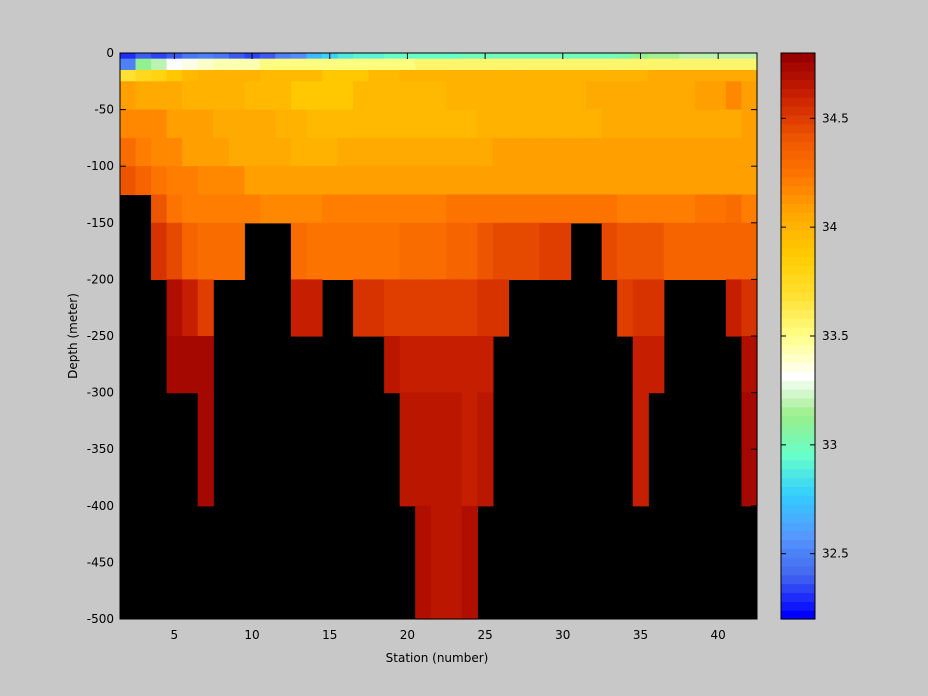 This screenshot has width=928, height=696. What do you see at coordinates (329, 635) in the screenshot?
I see `x-tick-label: 15` at bounding box center [329, 635].